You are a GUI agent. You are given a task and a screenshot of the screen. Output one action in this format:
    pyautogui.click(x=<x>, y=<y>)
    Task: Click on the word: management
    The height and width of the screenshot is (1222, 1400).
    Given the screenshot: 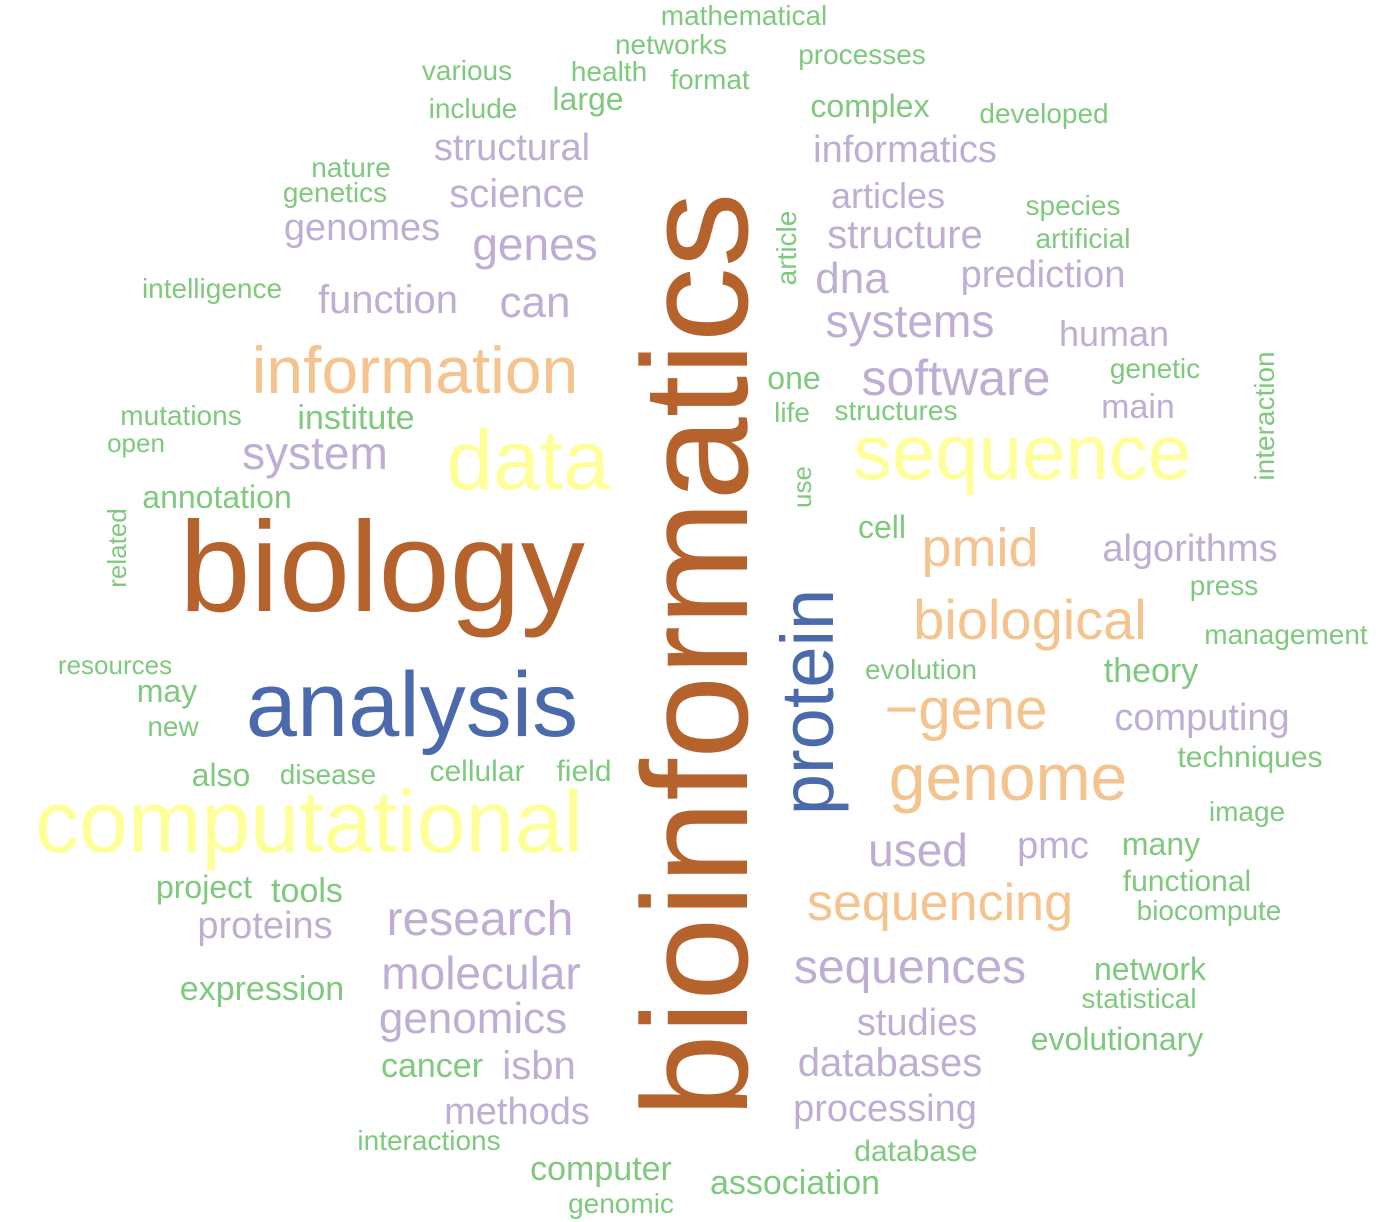 What is the action you would take?
    pyautogui.click(x=1286, y=634)
    